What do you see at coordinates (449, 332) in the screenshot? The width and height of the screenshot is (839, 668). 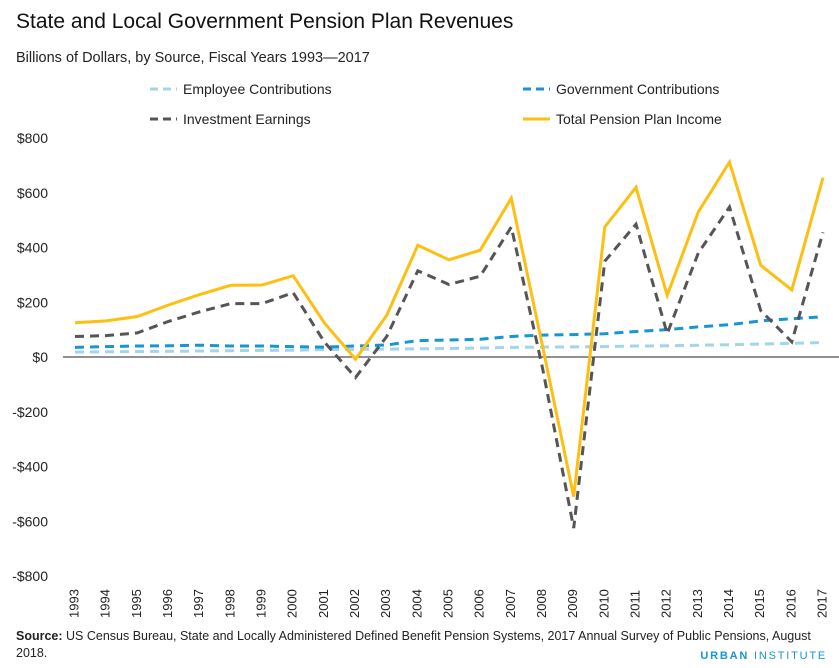 I see `series-line-government-contributions` at bounding box center [449, 332].